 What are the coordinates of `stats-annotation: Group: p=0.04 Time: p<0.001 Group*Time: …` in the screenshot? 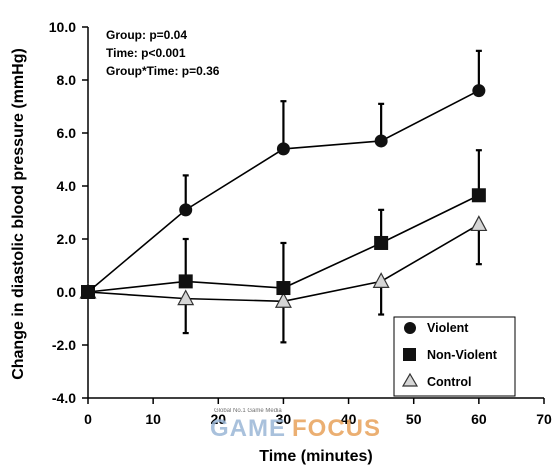 It's located at (163, 53).